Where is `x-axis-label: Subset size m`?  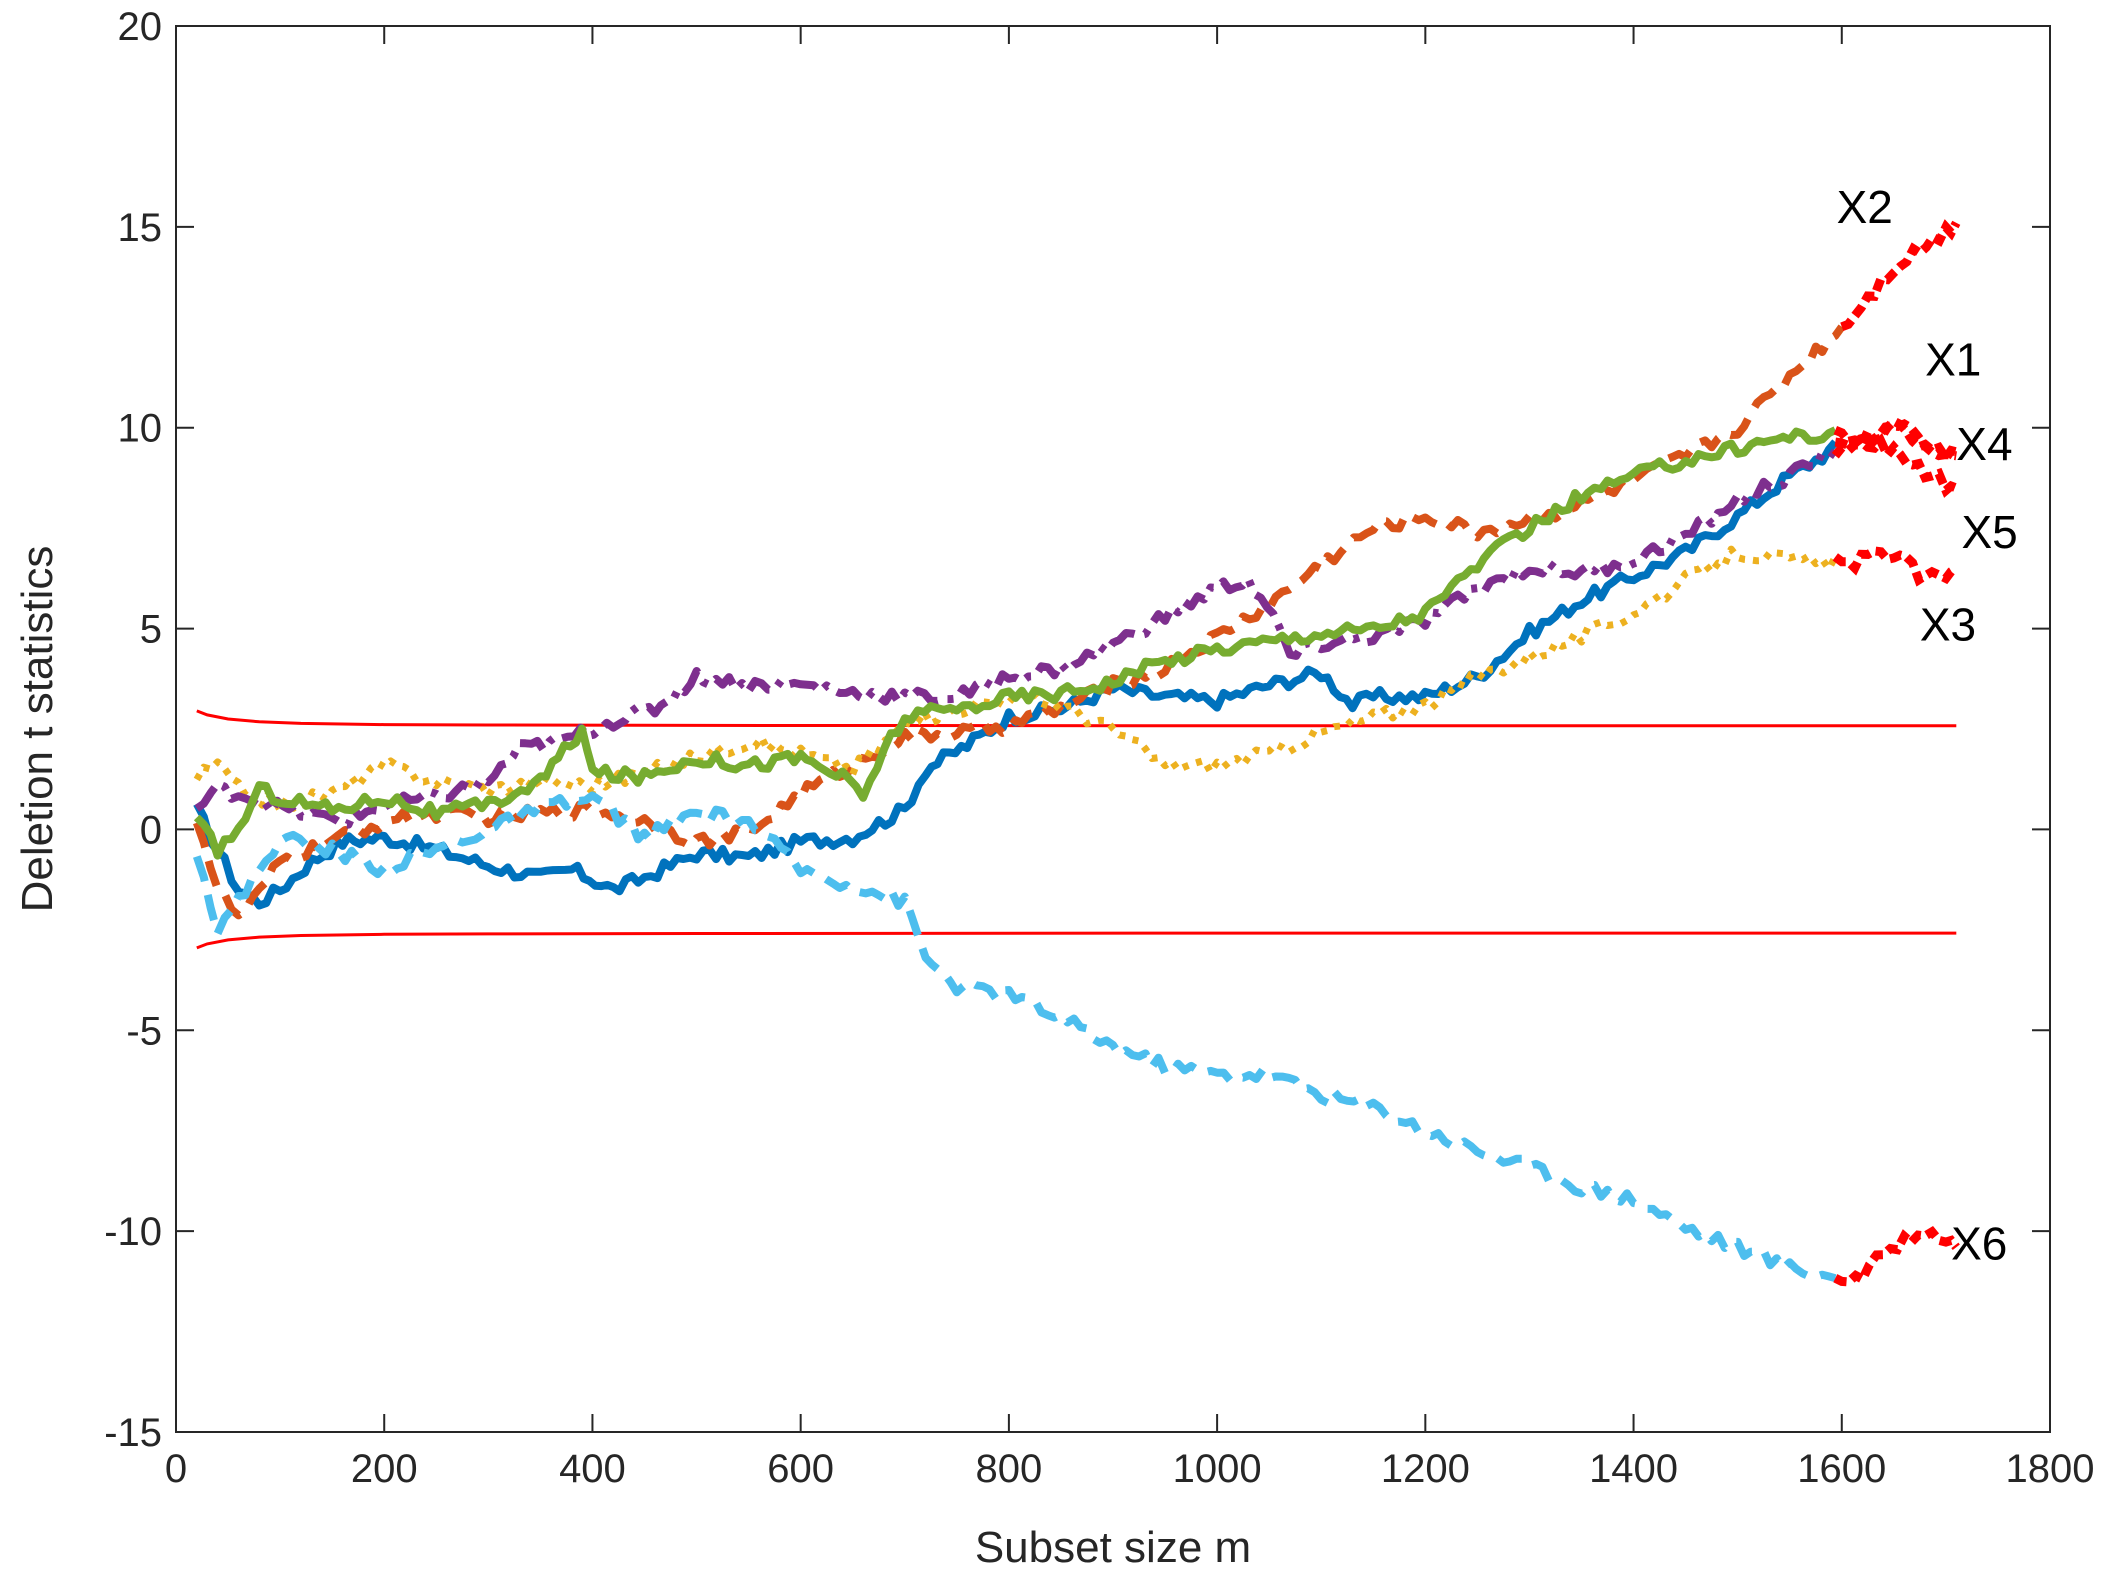 x-axis-label: Subset size m is located at coordinates (1113, 1547).